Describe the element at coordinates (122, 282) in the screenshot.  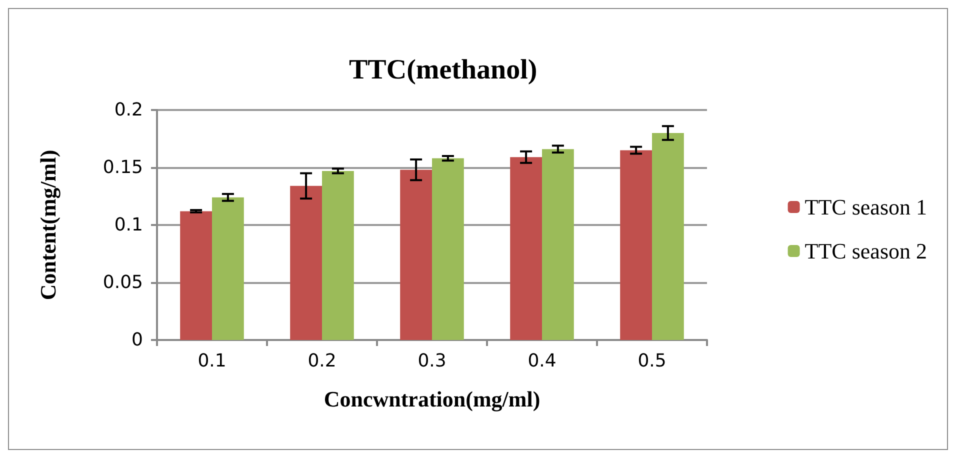
I see `y-tick-label: 0.05` at that location.